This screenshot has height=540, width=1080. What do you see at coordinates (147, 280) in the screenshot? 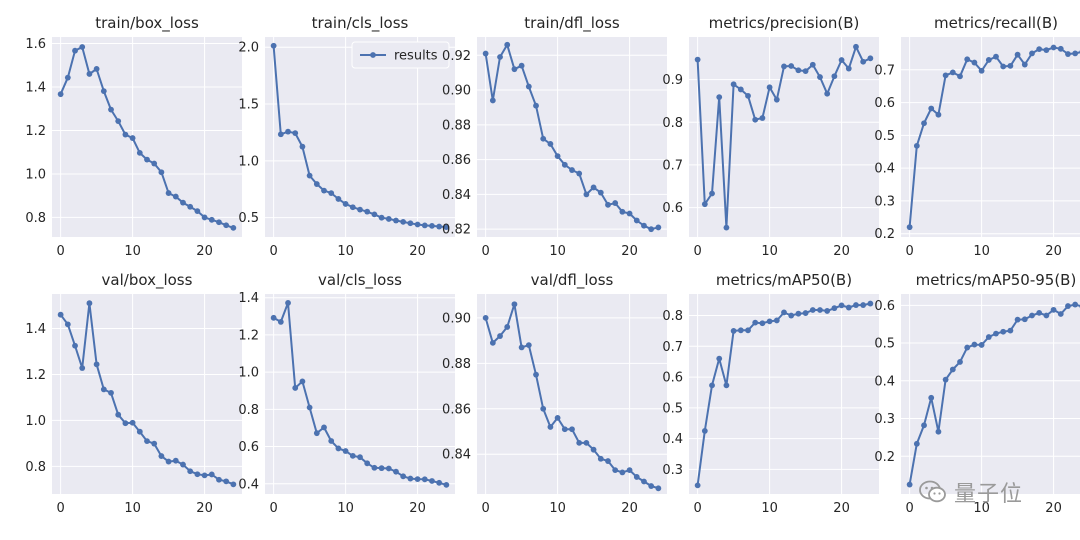
I see `subplot-title: val/box_loss` at bounding box center [147, 280].